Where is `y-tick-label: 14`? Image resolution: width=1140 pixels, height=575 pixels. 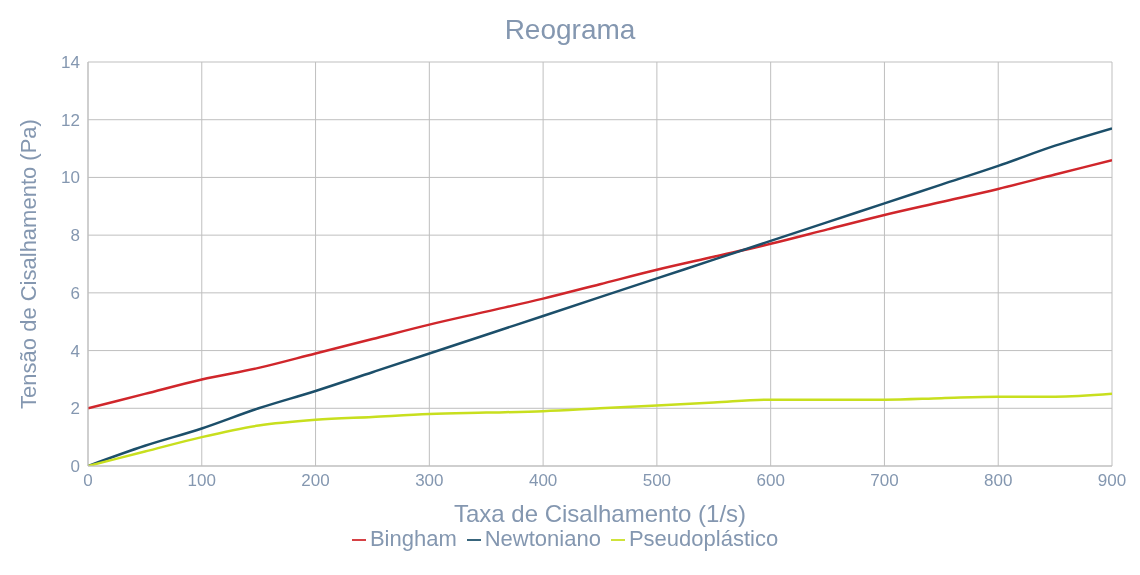 y-tick-label: 14 is located at coordinates (70, 63).